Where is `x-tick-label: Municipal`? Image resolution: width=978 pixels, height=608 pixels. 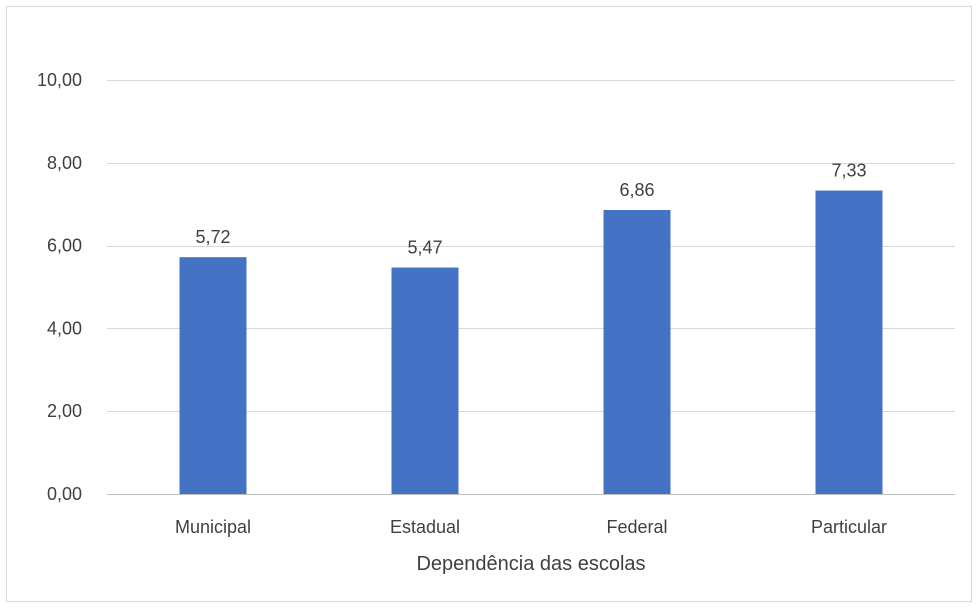 x-tick-label: Municipal is located at coordinates (213, 527).